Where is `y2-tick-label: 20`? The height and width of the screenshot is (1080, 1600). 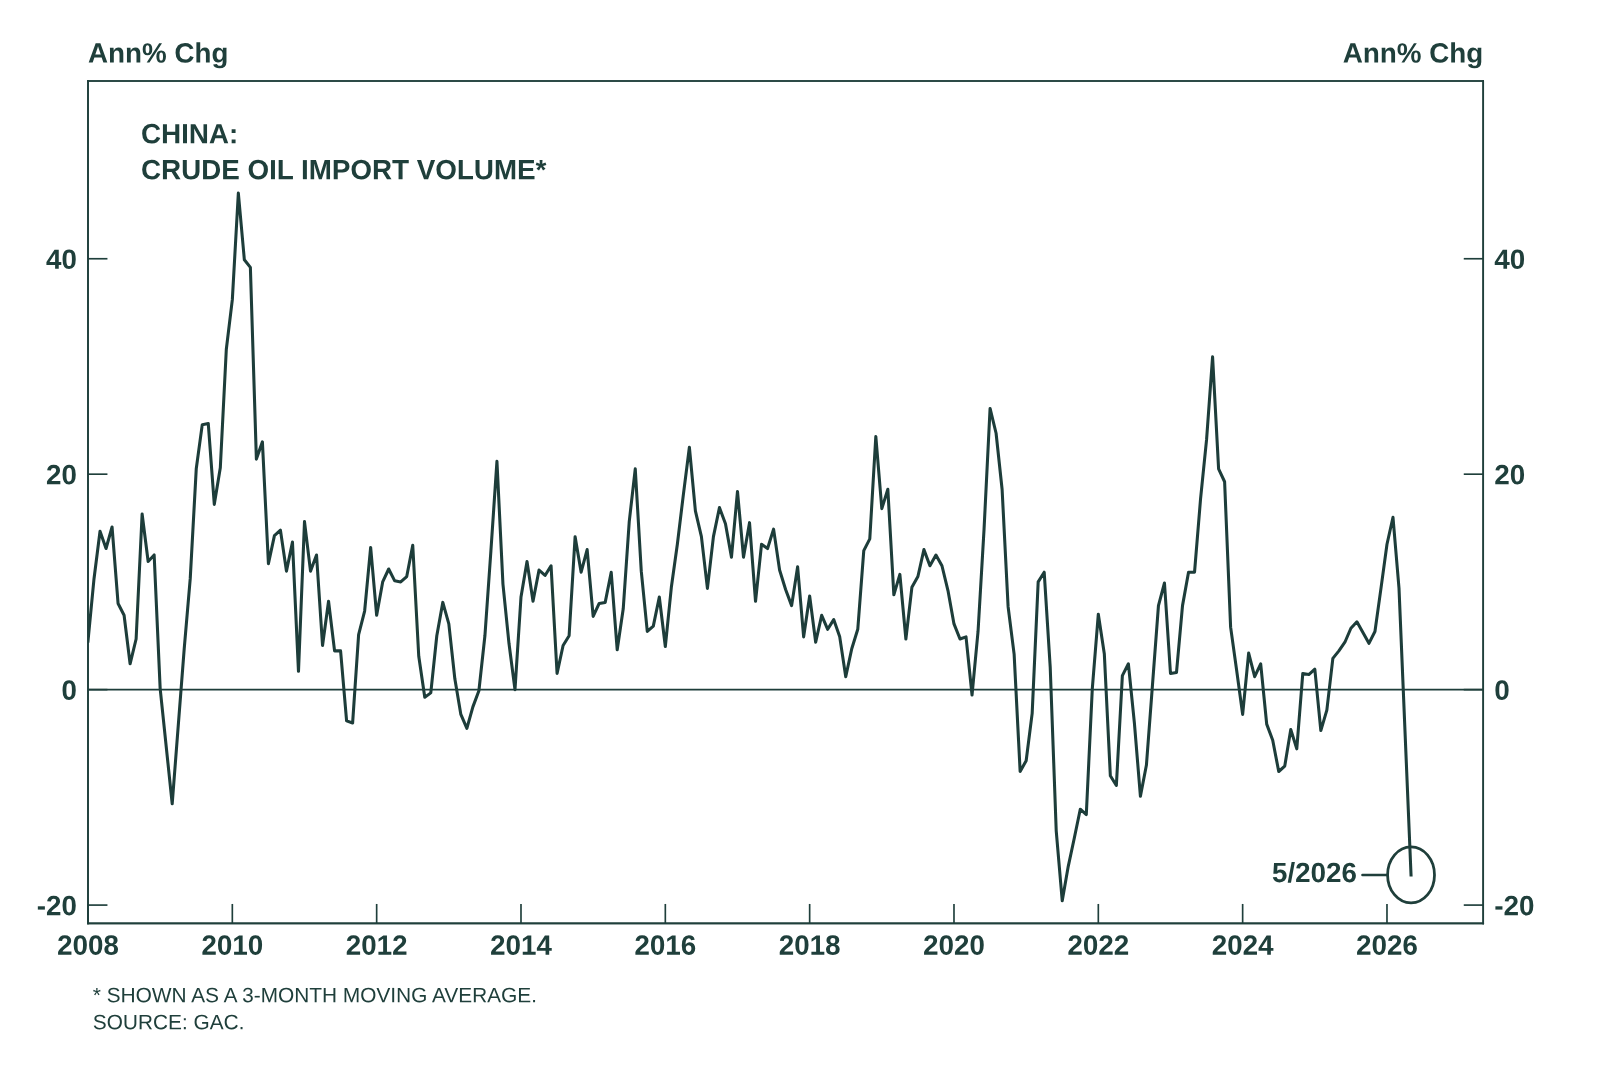
y2-tick-label: 20 is located at coordinates (1510, 474).